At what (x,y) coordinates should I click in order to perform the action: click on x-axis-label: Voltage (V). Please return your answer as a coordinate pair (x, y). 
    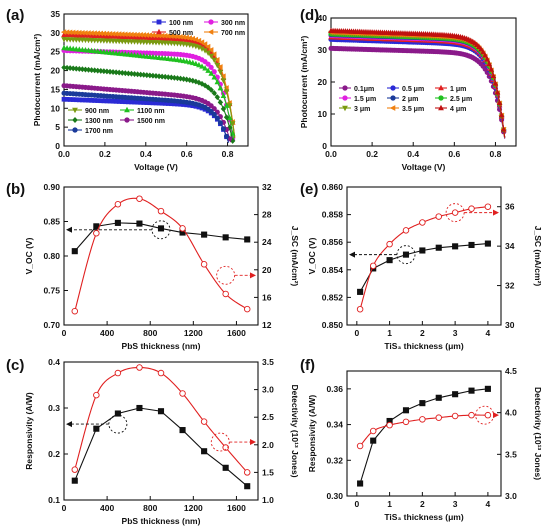
    Looking at the image, I should click on (156, 167).